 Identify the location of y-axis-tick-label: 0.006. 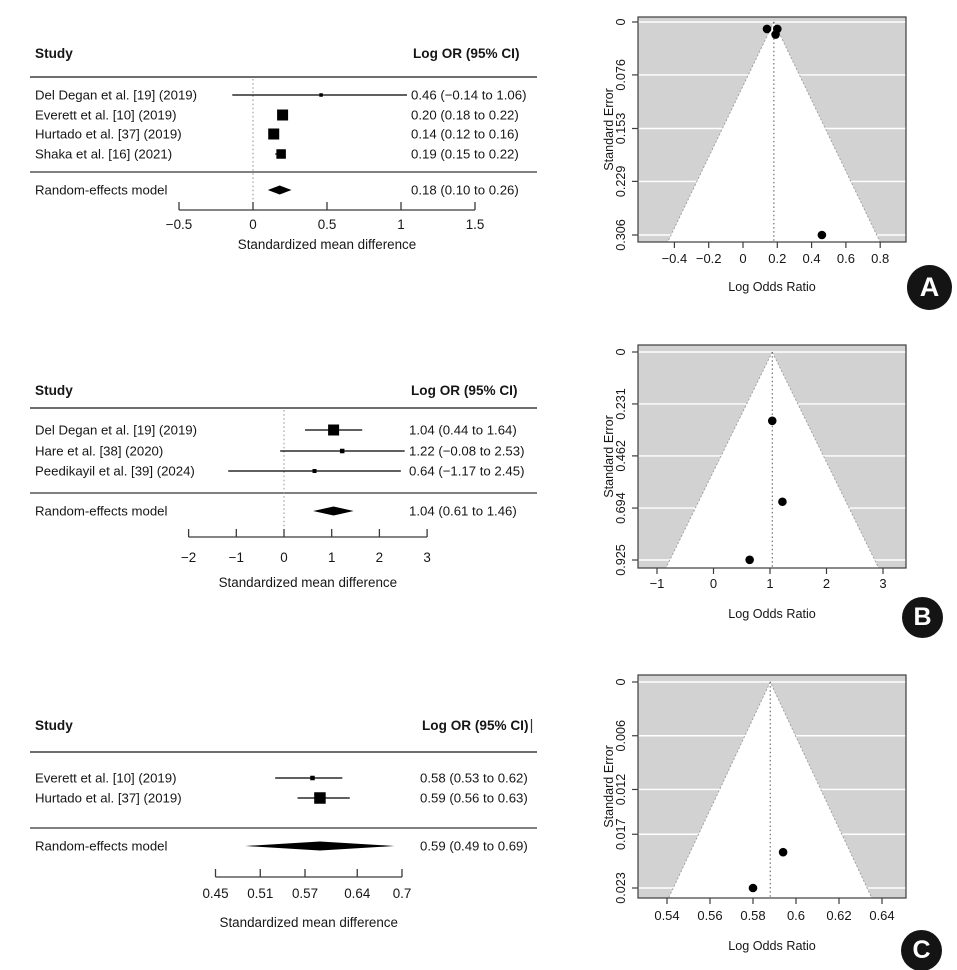
(621, 736).